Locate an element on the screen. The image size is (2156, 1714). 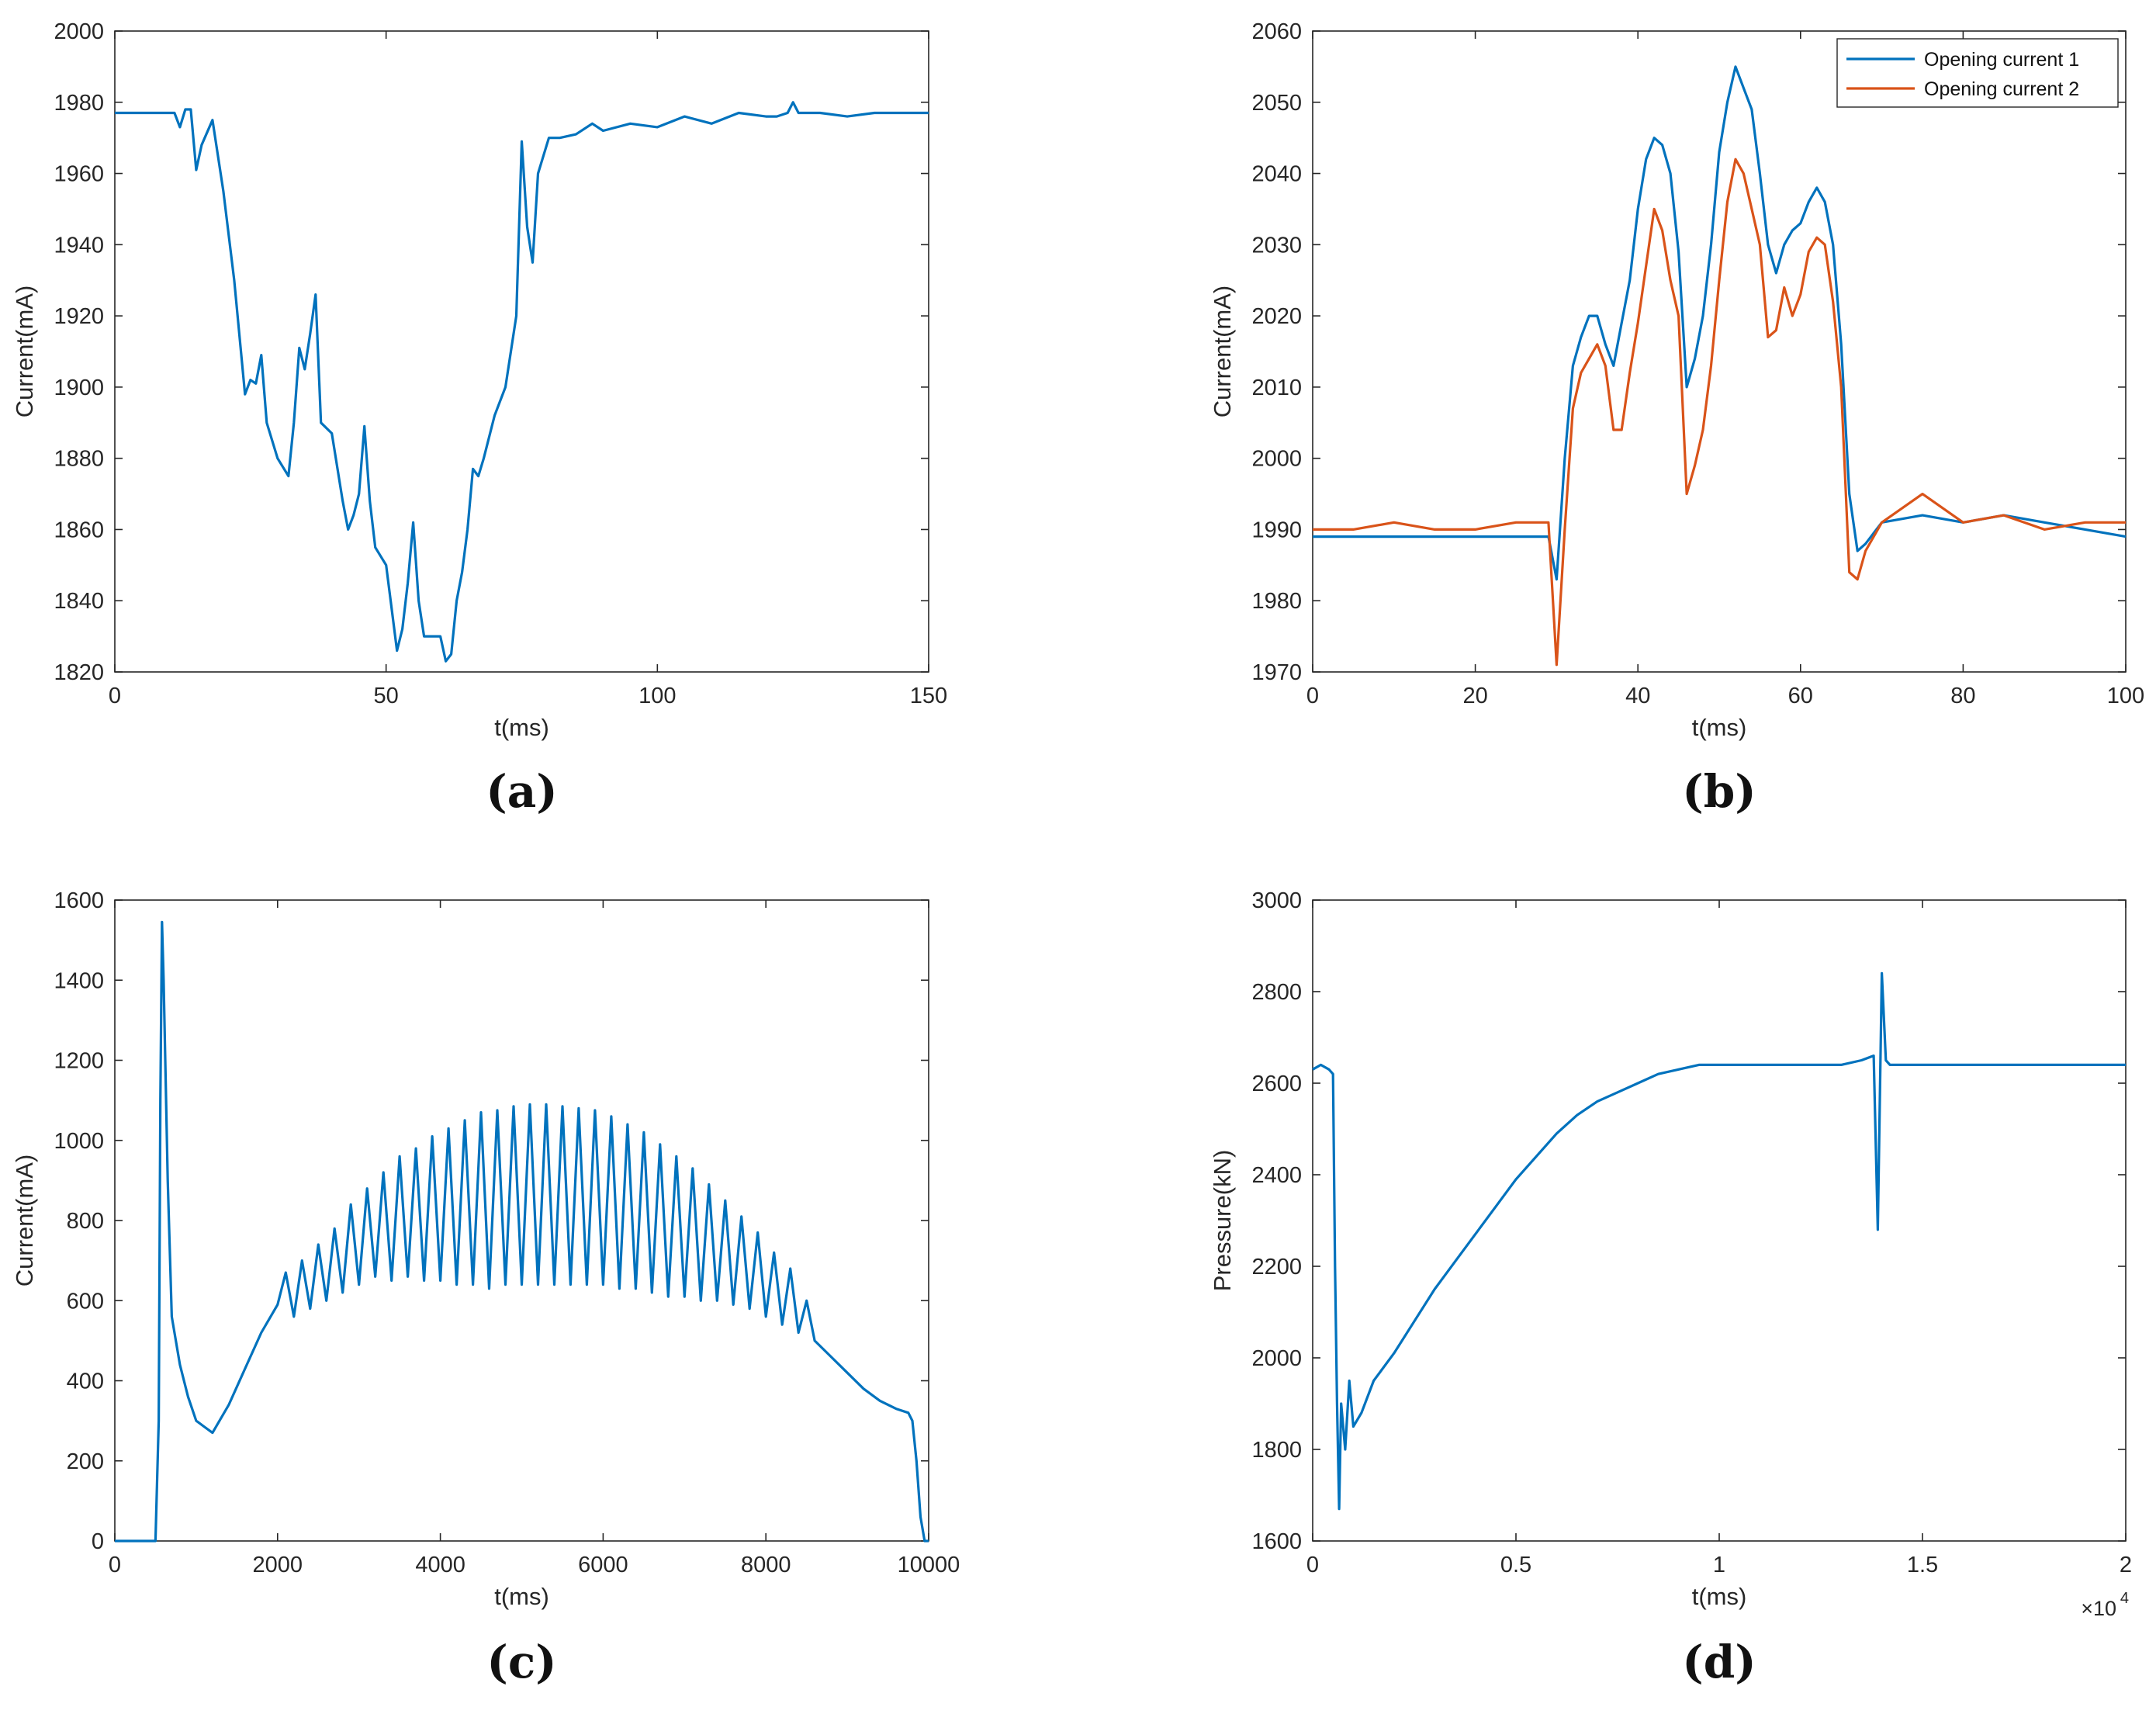
x-tick-label: 6000 is located at coordinates (603, 1565).